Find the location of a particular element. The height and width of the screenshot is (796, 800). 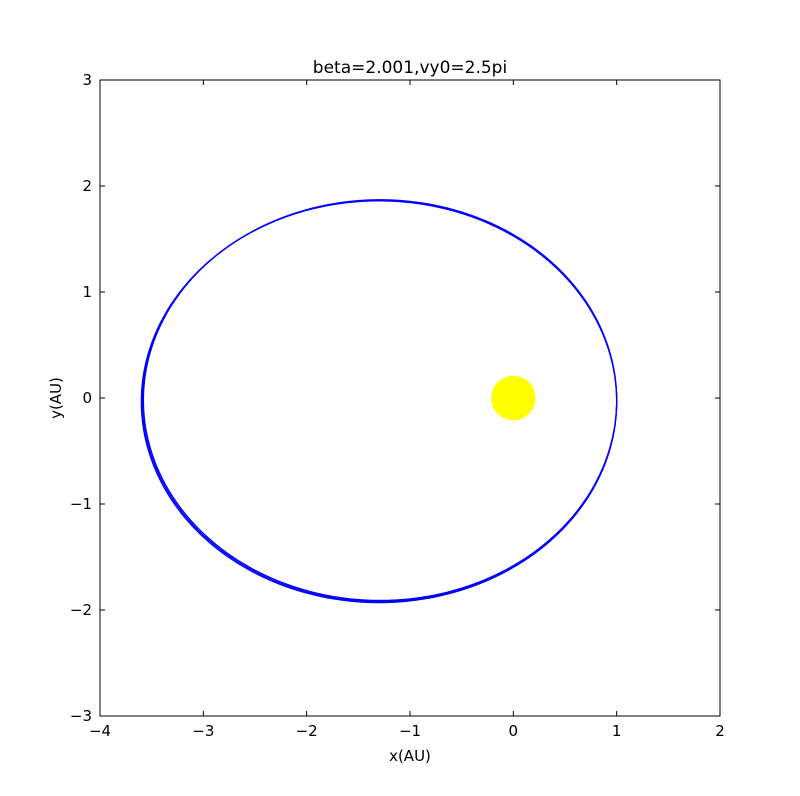

y-tick-label: 0 is located at coordinates (87, 398).